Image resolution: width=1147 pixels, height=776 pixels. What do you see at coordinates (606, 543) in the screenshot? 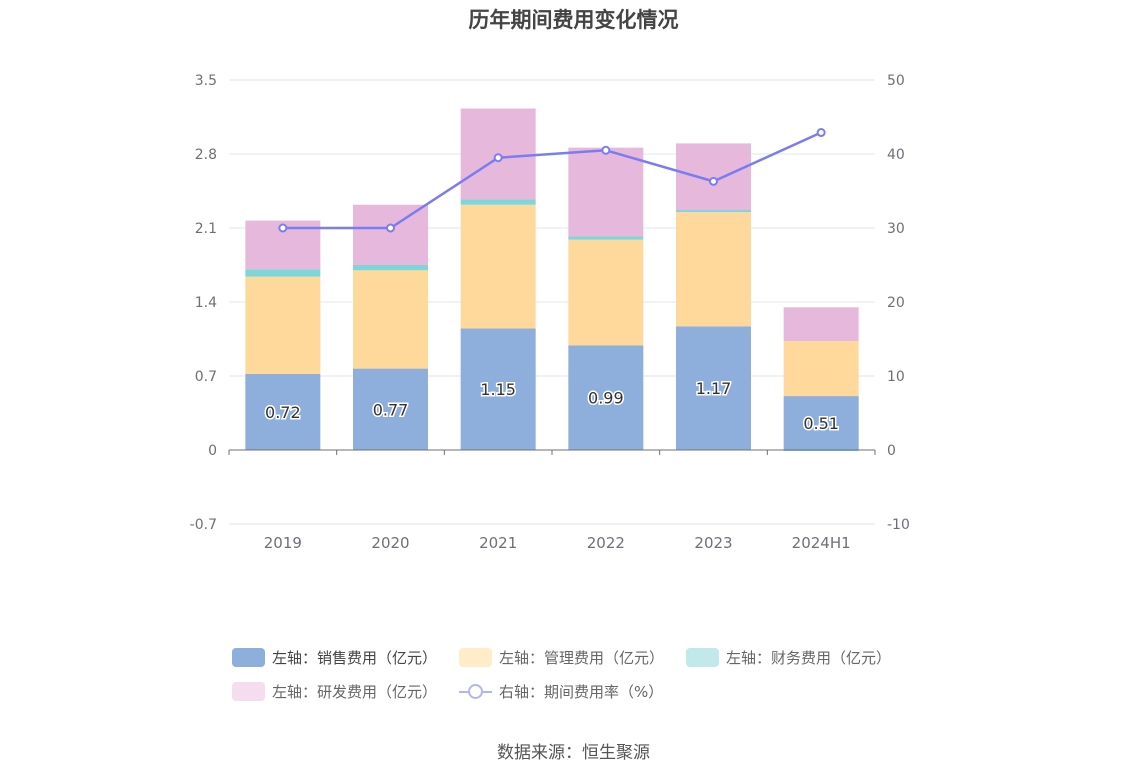
I see `category-label: 2022` at bounding box center [606, 543].